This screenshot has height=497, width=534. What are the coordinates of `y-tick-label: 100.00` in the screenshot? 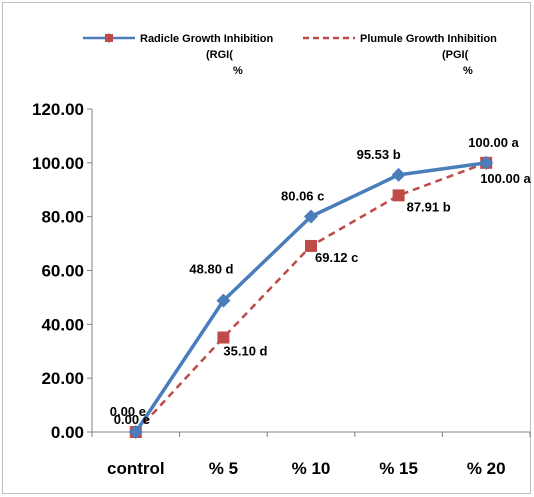 It's located at (58, 163).